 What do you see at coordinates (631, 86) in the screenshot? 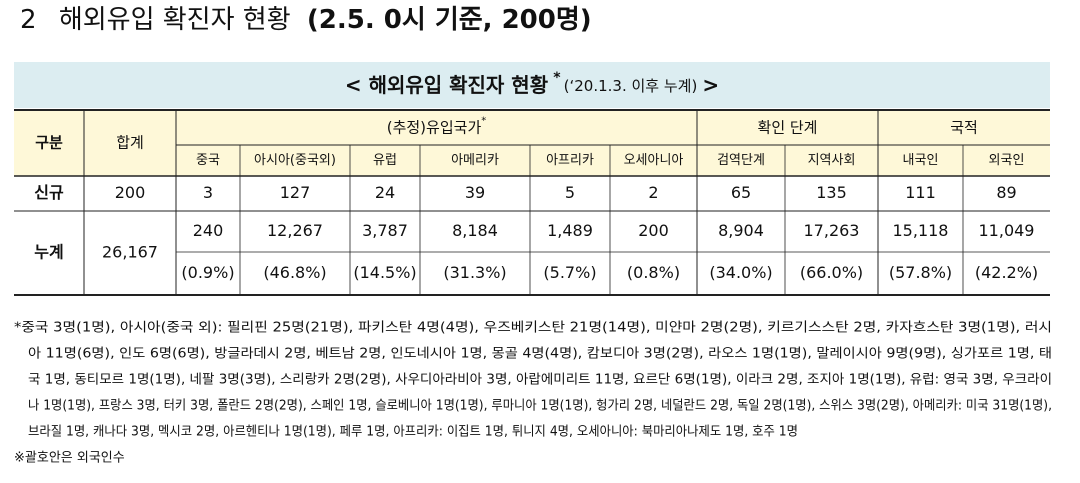
I see `caption-period: (‘20.1.3. 이후 누계)` at bounding box center [631, 86].